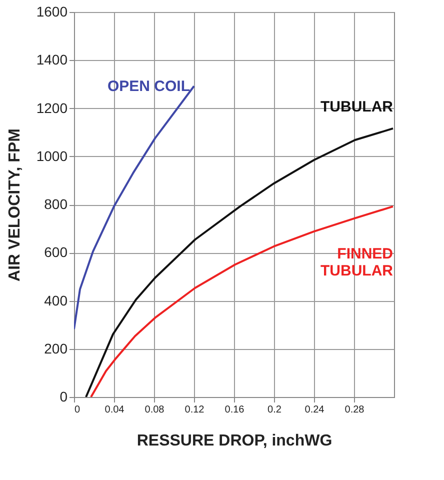 Image resolution: width=444 pixels, height=480 pixels. What do you see at coordinates (114, 410) in the screenshot?
I see `x-tick-label: 0.04` at bounding box center [114, 410].